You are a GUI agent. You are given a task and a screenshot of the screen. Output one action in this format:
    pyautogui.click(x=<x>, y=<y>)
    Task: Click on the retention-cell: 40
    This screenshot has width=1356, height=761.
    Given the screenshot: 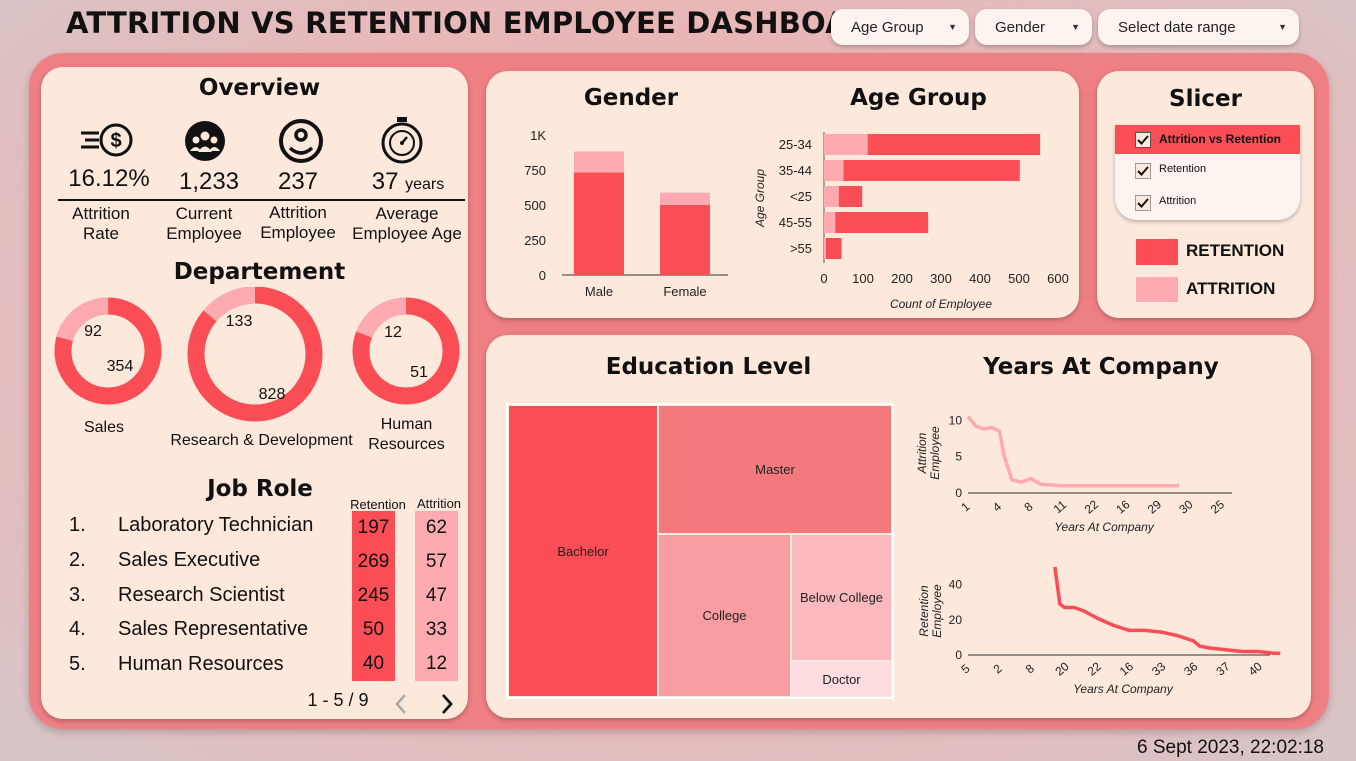 What is the action you would take?
    pyautogui.click(x=373, y=664)
    